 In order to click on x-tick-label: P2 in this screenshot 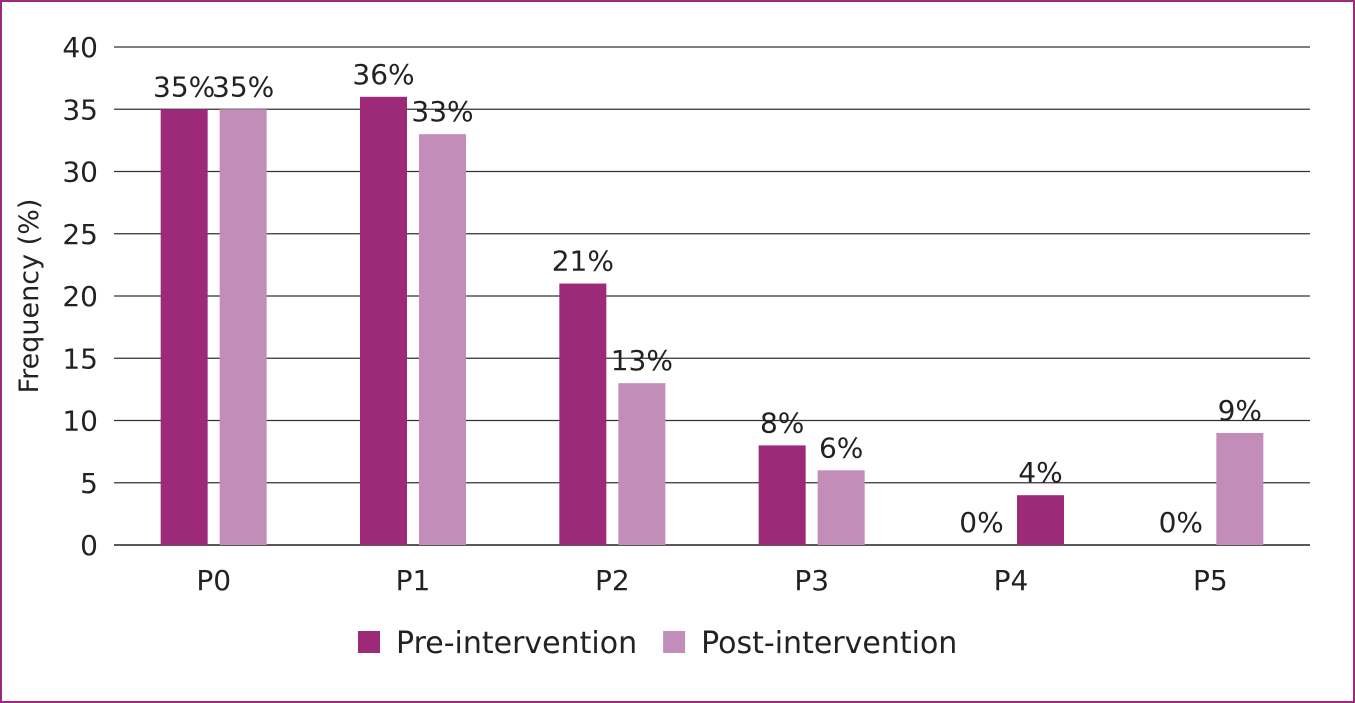, I will do `click(612, 580)`.